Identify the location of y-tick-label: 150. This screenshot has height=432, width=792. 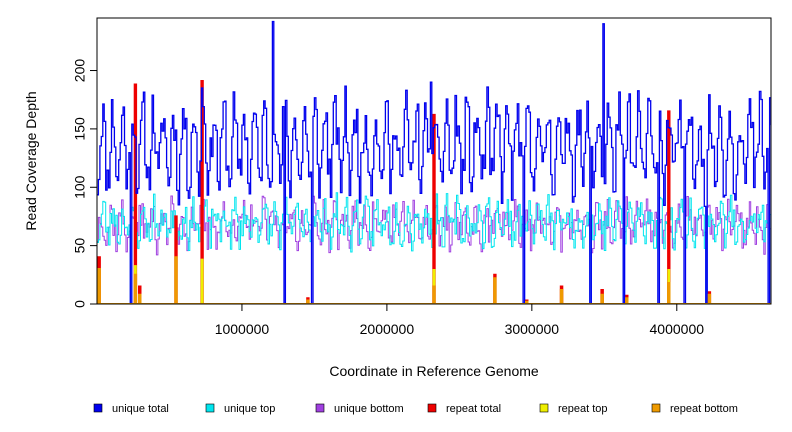
(80, 129).